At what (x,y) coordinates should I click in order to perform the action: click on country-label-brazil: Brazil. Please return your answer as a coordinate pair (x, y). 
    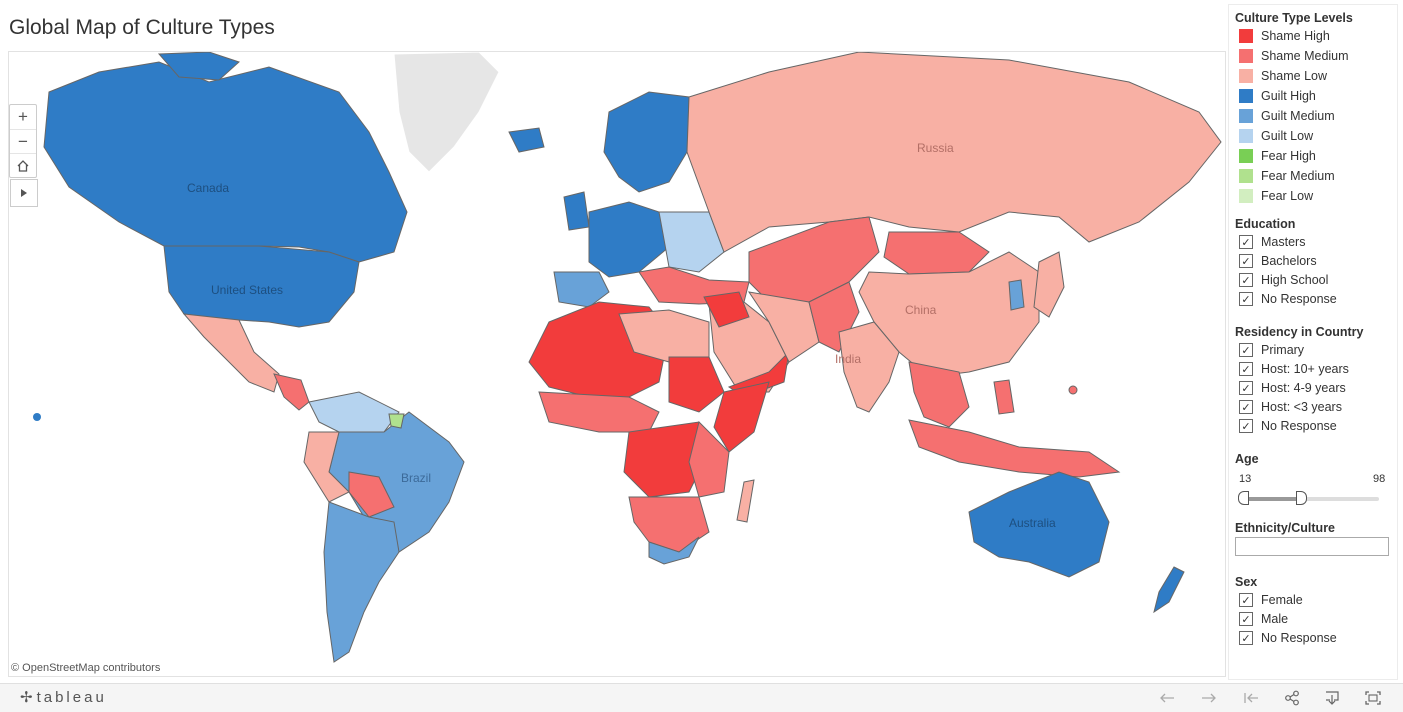
    Looking at the image, I should click on (416, 478).